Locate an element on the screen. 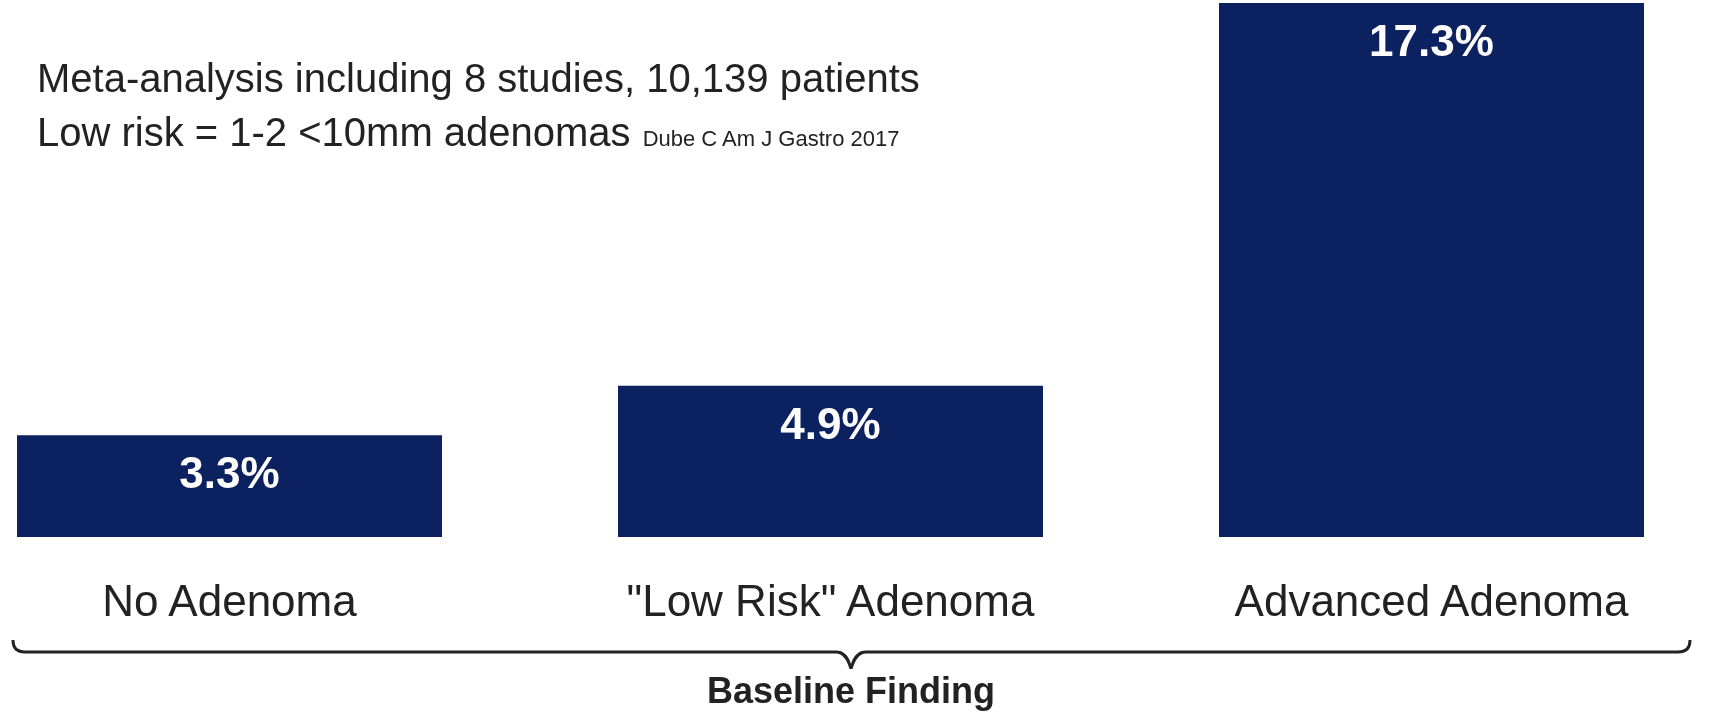  x-tick-label: Advanced Adenoma is located at coordinates (1431, 601).